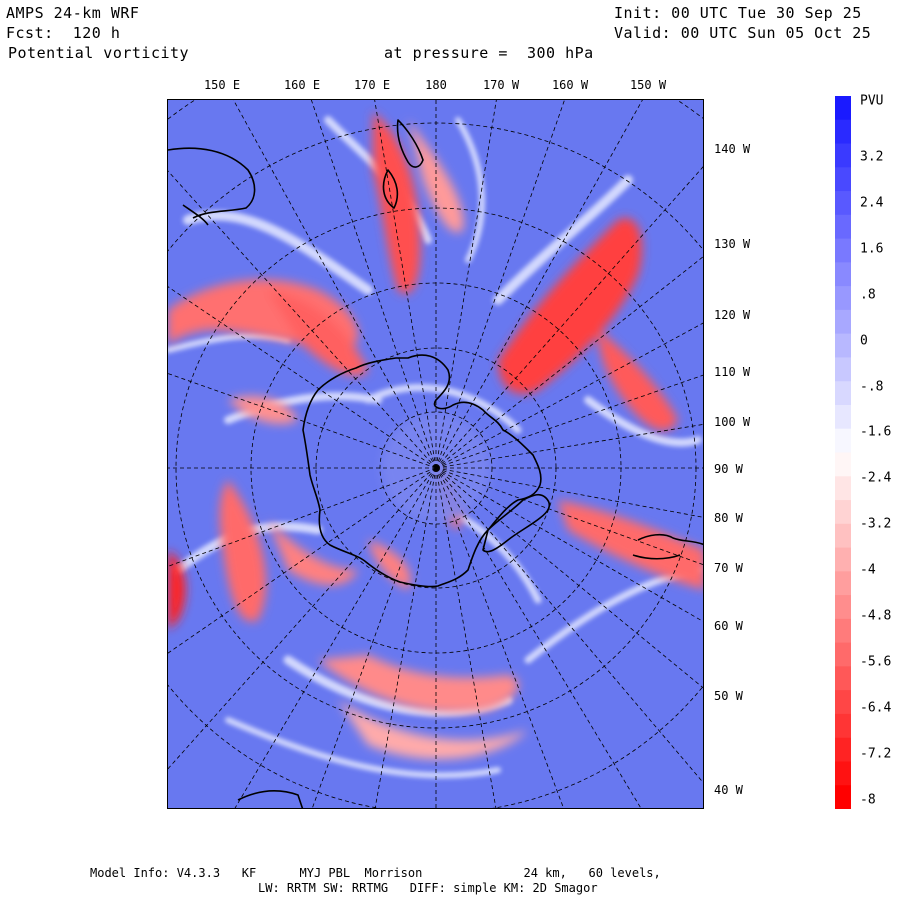 This screenshot has height=900, width=900. I want to click on colorbar-tick-label: 1.6, so click(872, 249).